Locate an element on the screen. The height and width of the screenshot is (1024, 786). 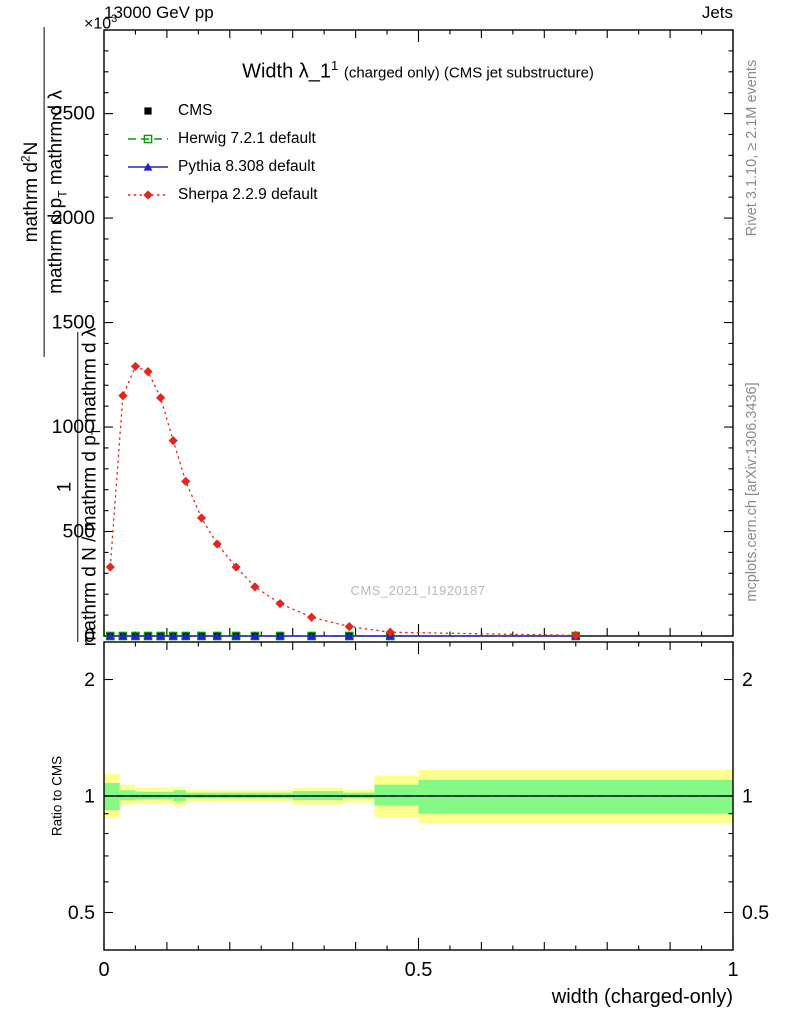
square-marker-icon is located at coordinates (148, 111).